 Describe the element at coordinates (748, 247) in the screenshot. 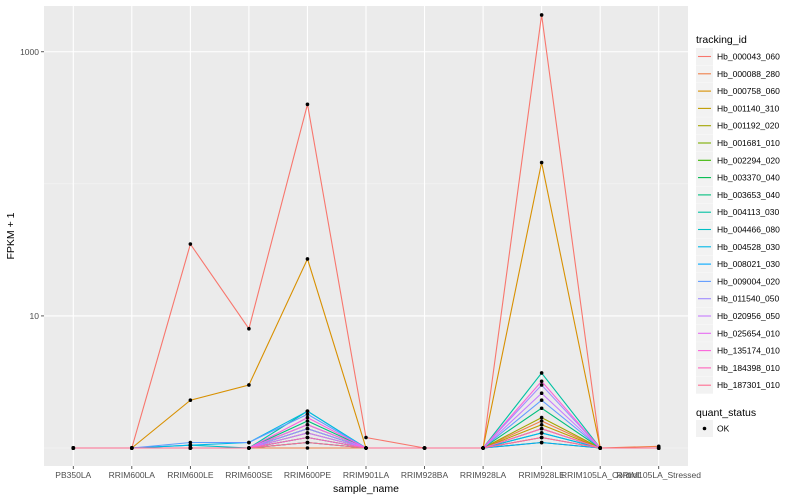

I see `legend-label: Hb_004528_030` at that location.